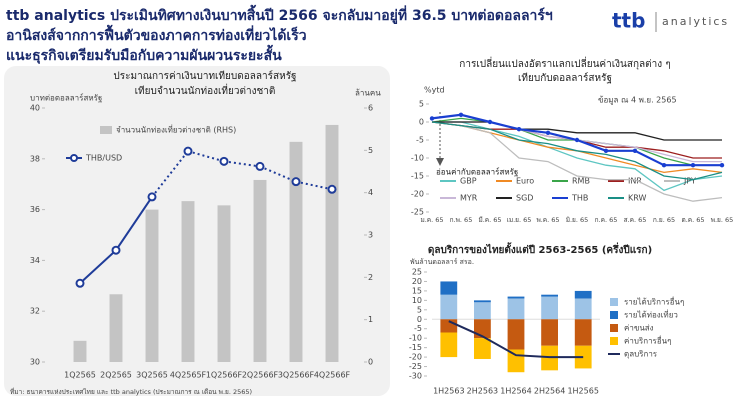  What do you see at coordinates (549, 391) in the screenshot?
I see `x-tick-label: 2H2564` at bounding box center [549, 391].